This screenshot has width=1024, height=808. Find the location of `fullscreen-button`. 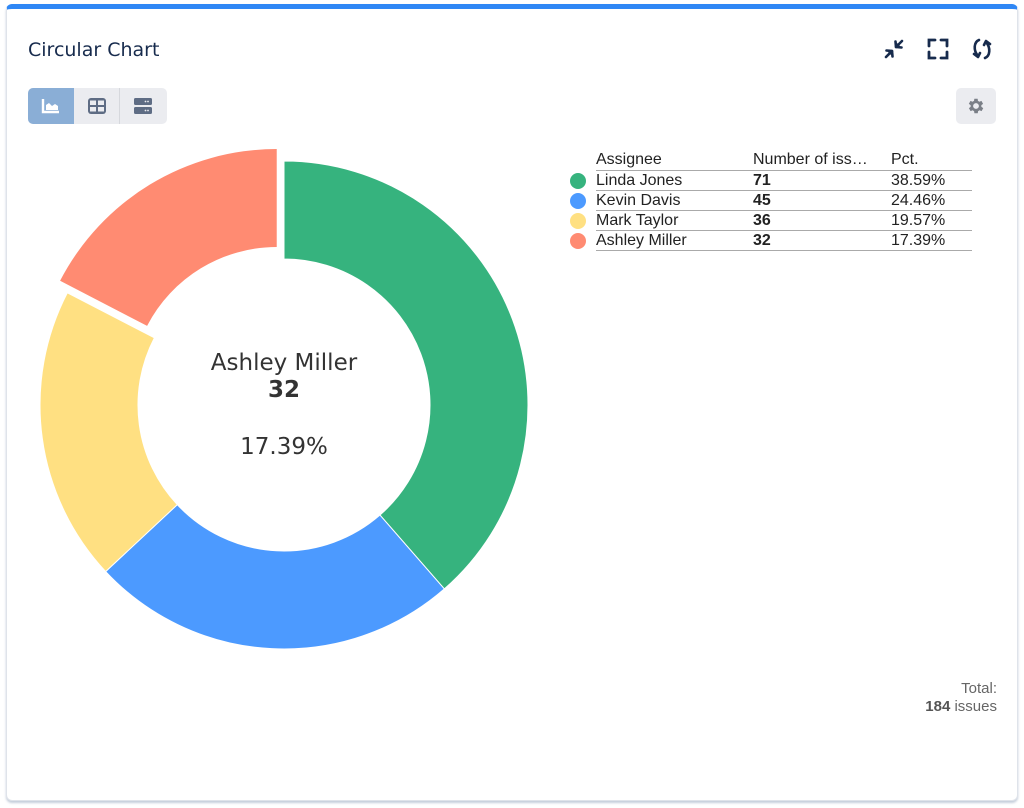

fullscreen-button is located at coordinates (937, 48).